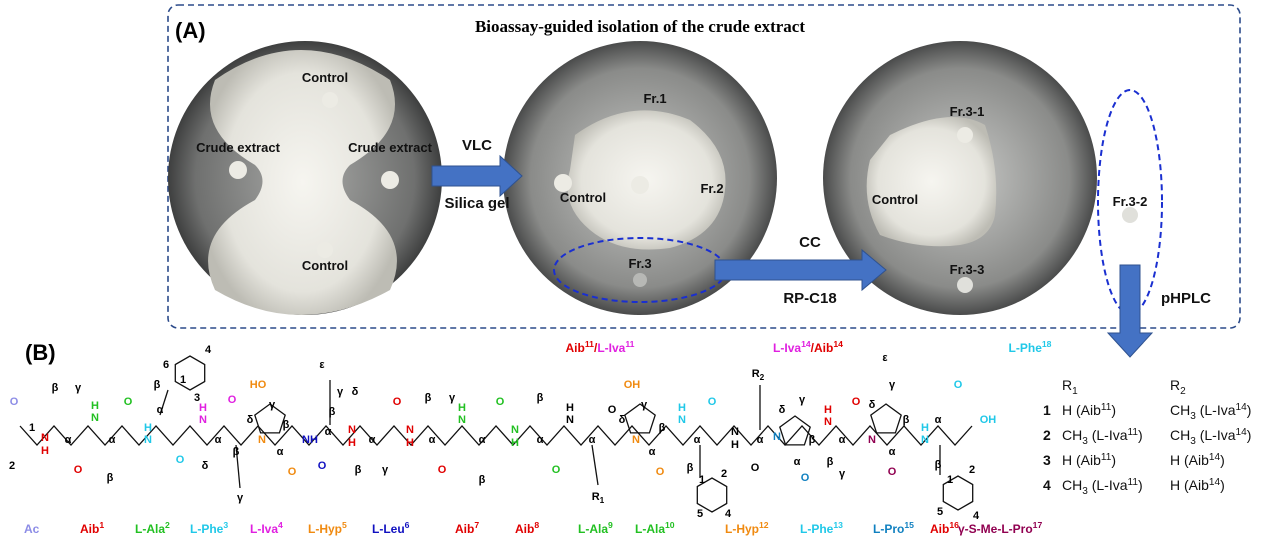 The height and width of the screenshot is (552, 1267). I want to click on superscript: 15, so click(909, 525).